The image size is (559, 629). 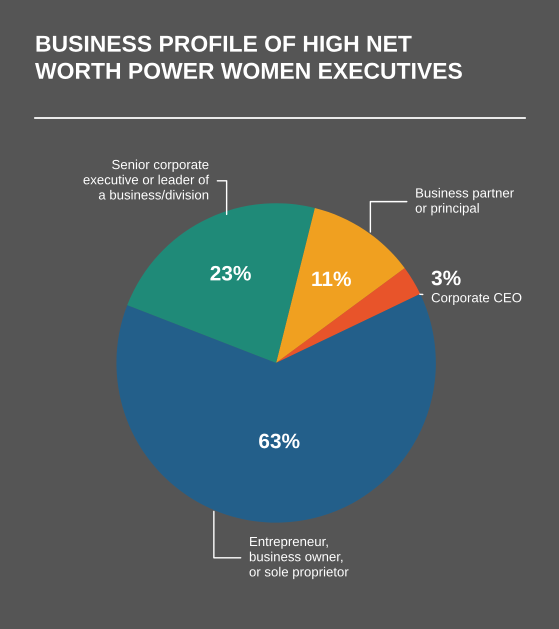 I want to click on slice-label: Corporate CEO, so click(x=477, y=299).